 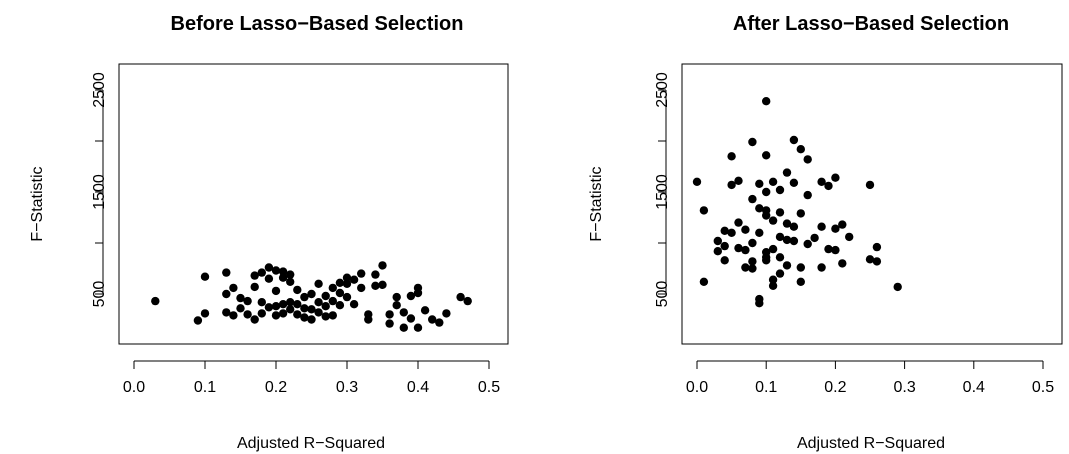 What do you see at coordinates (489, 387) in the screenshot?
I see `x-tick-label: 0.5` at bounding box center [489, 387].